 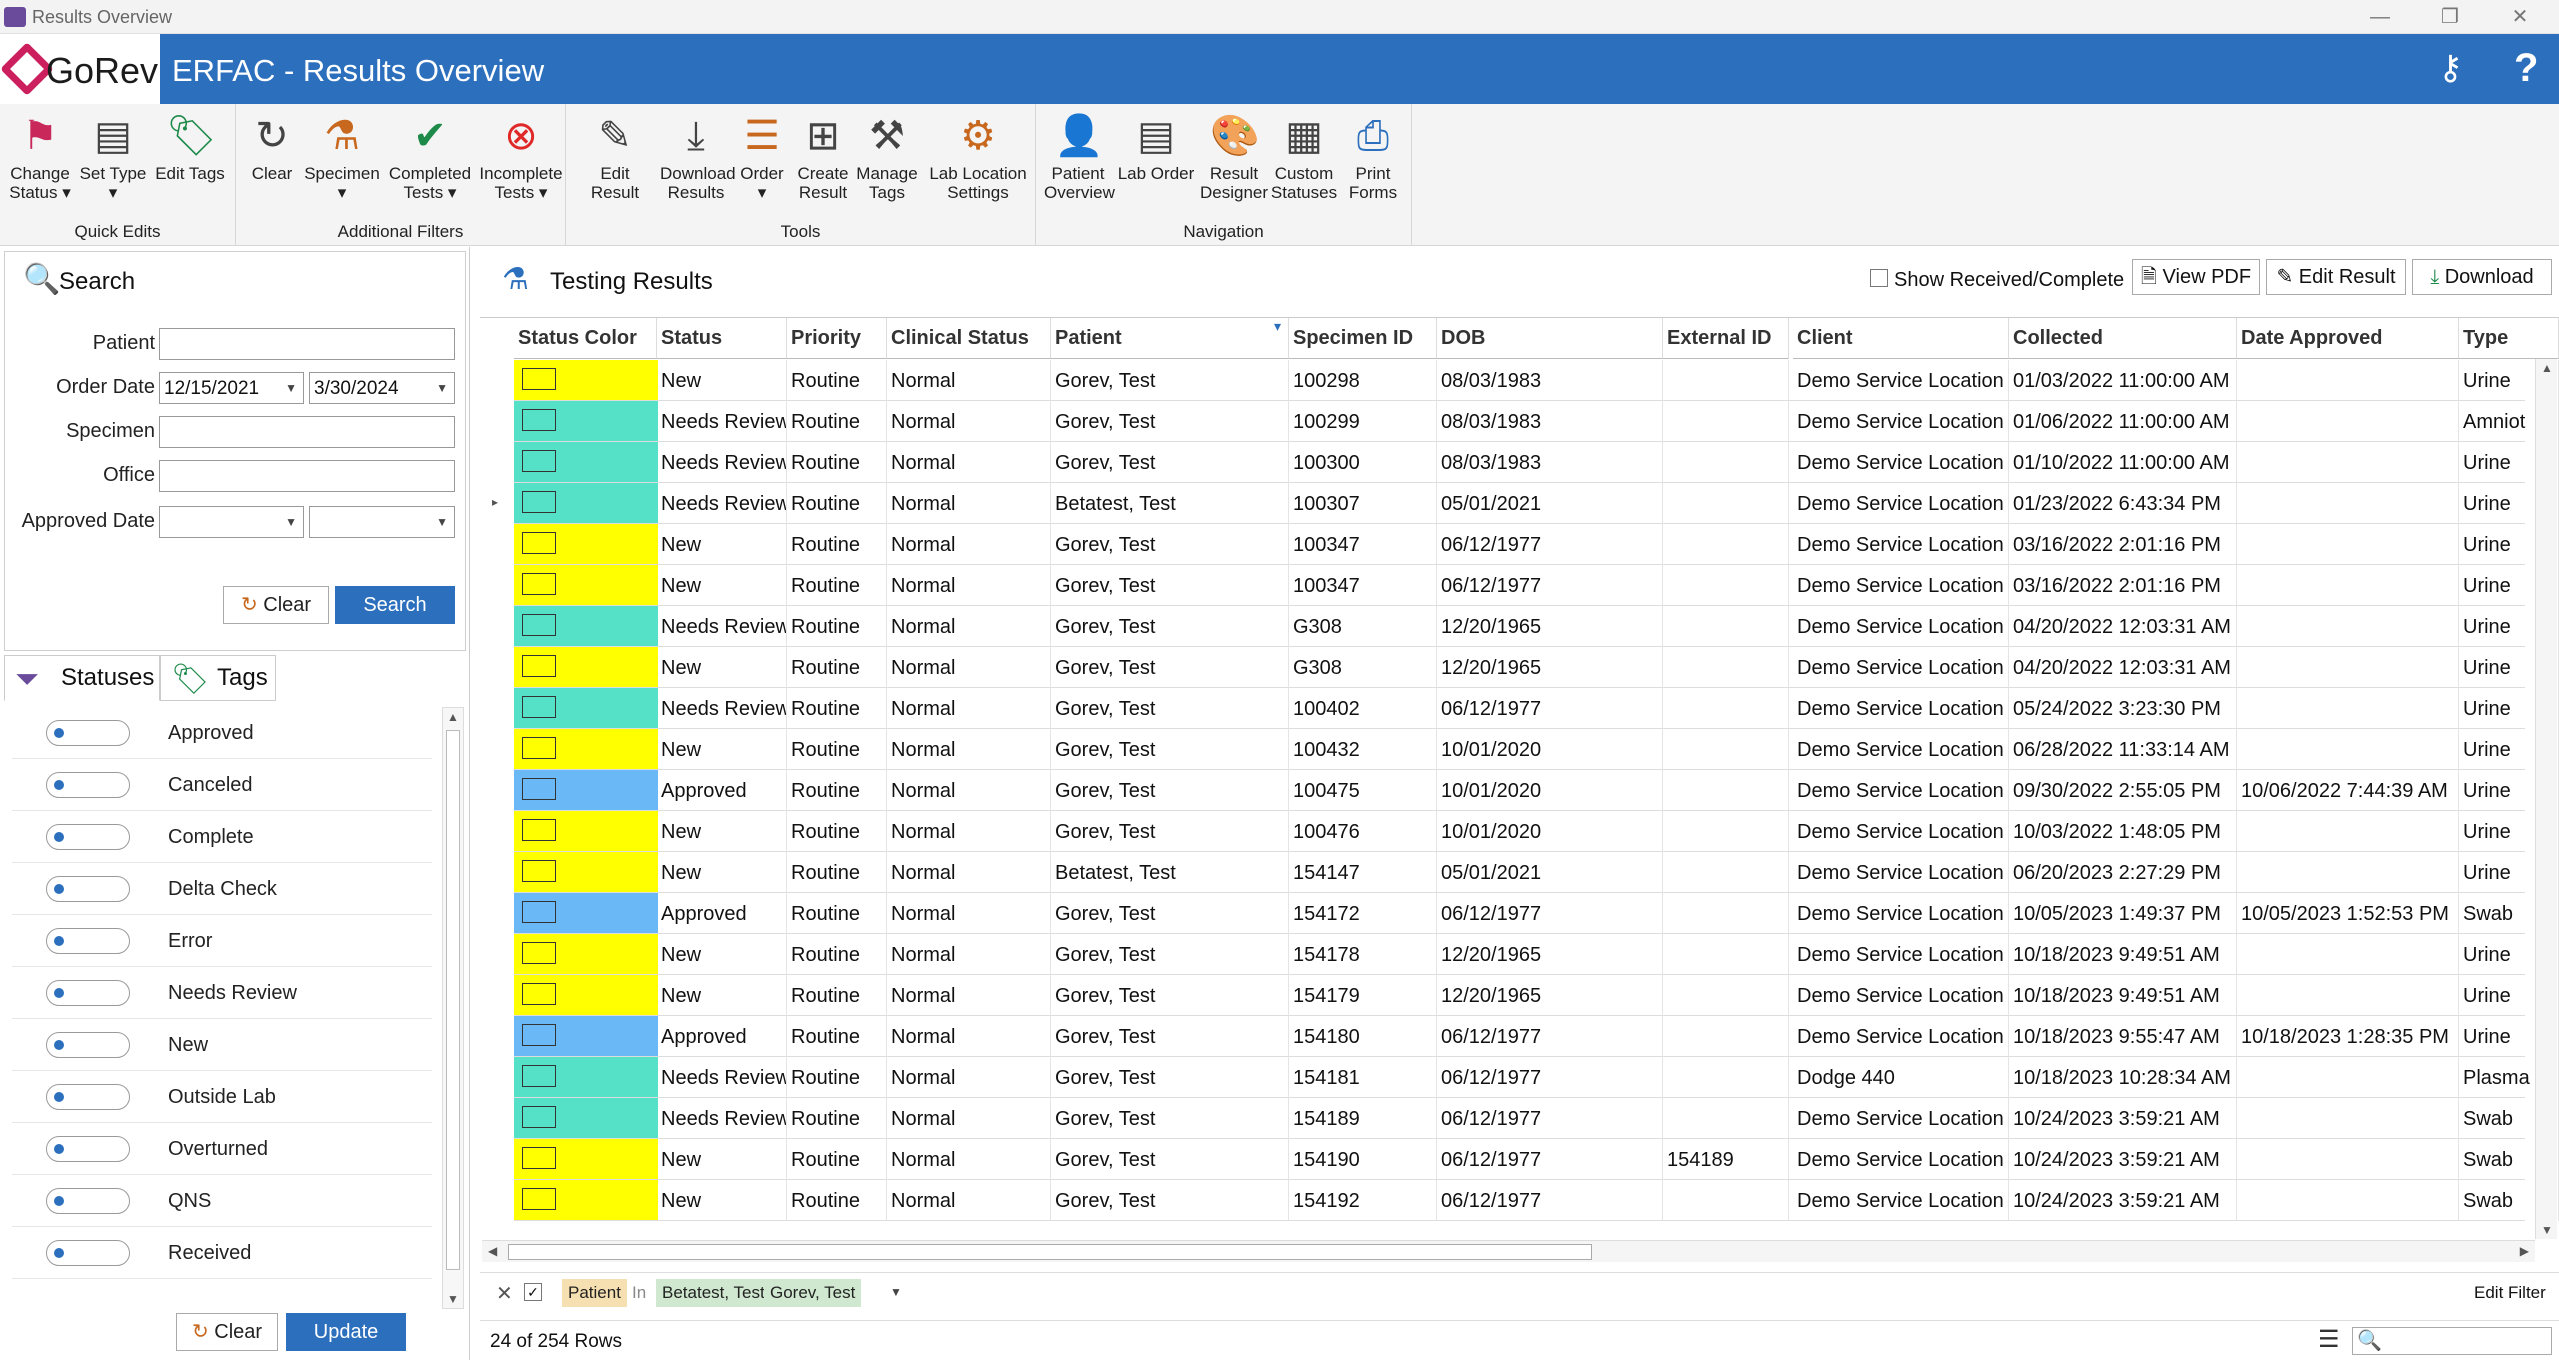 I want to click on patient-input, so click(x=307, y=344).